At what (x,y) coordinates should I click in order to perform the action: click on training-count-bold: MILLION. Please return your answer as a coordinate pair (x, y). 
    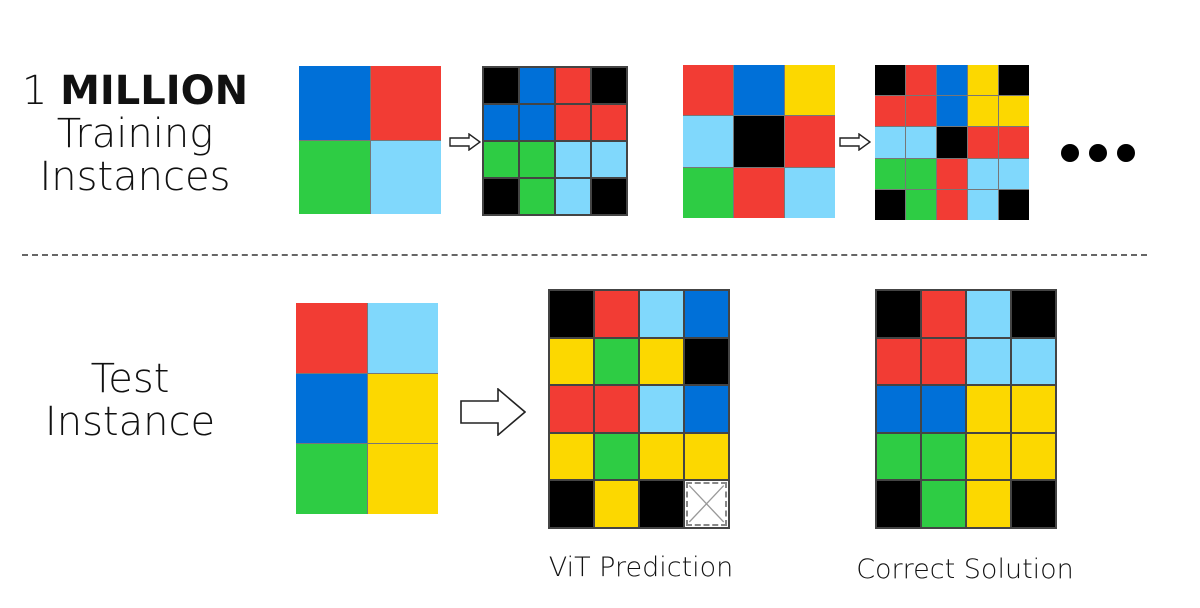
    Looking at the image, I should click on (154, 91).